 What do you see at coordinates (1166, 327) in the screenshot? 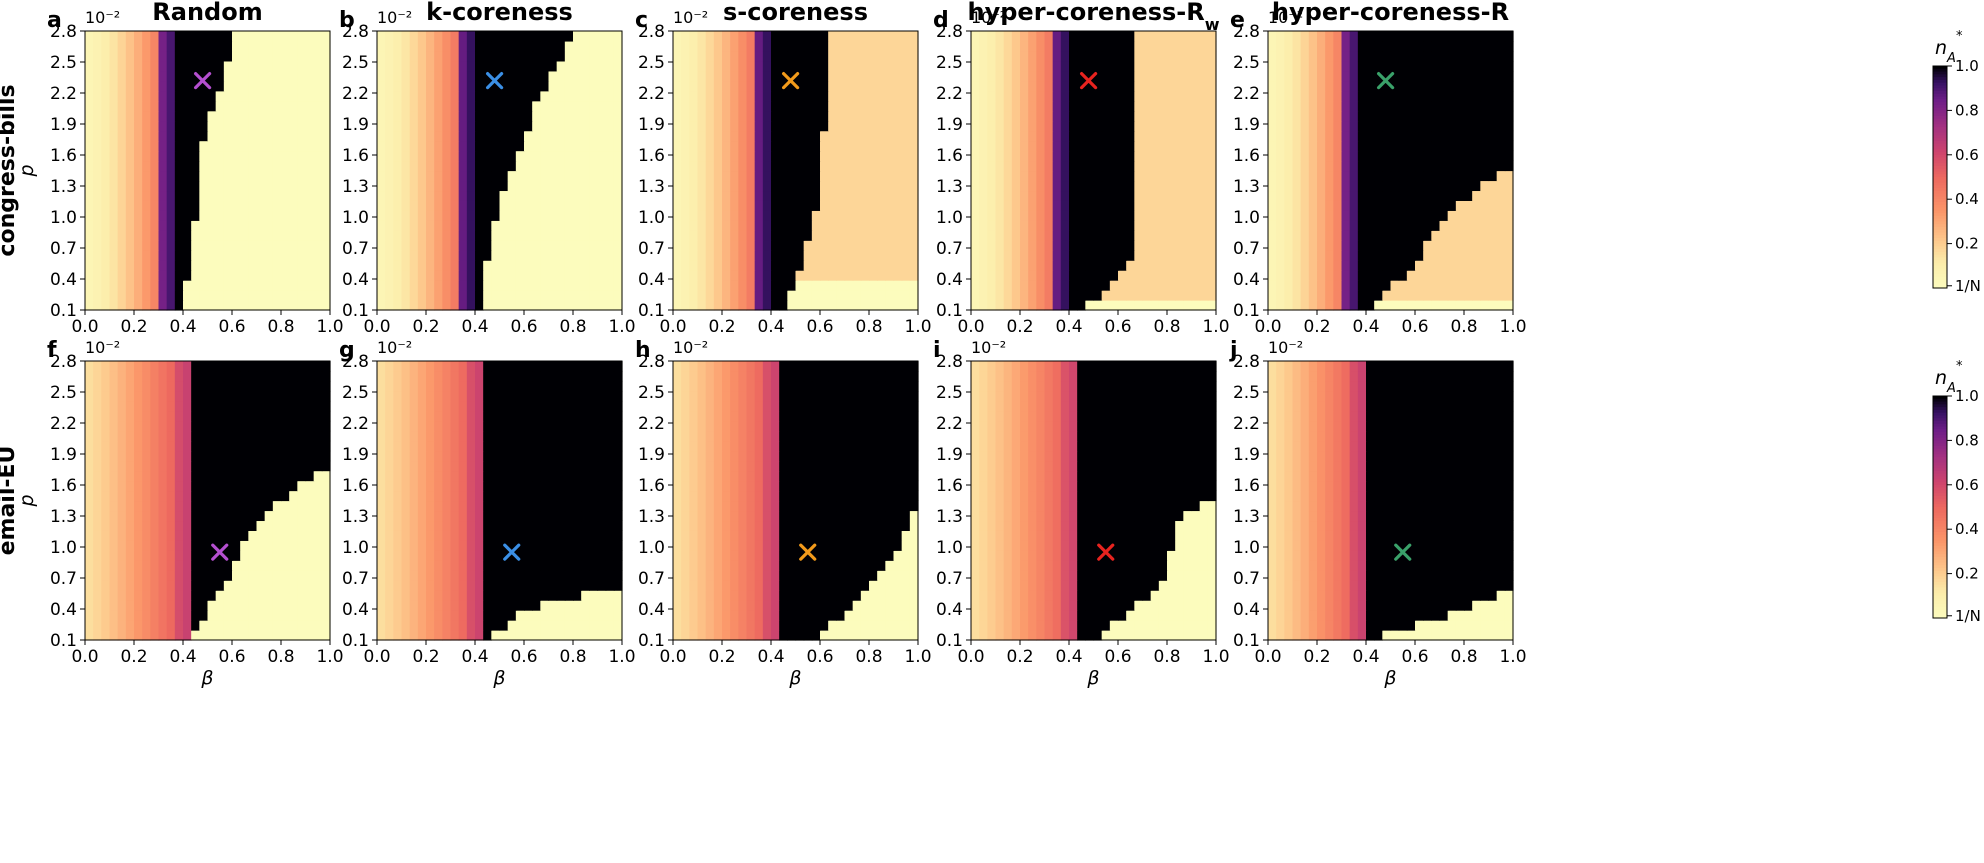
I see `x-tick-label: 0.8` at bounding box center [1166, 327].